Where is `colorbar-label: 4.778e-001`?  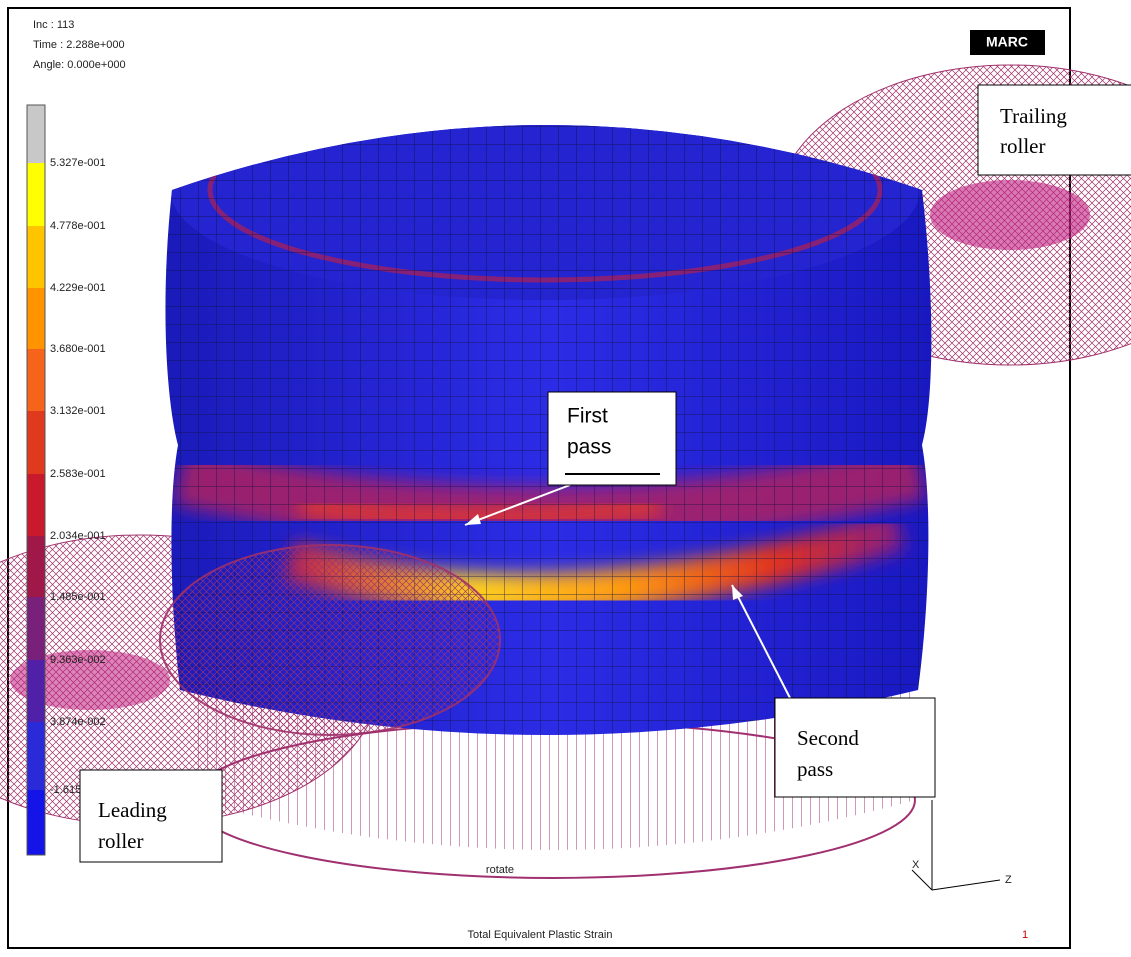
colorbar-label: 4.778e-001 is located at coordinates (78, 226).